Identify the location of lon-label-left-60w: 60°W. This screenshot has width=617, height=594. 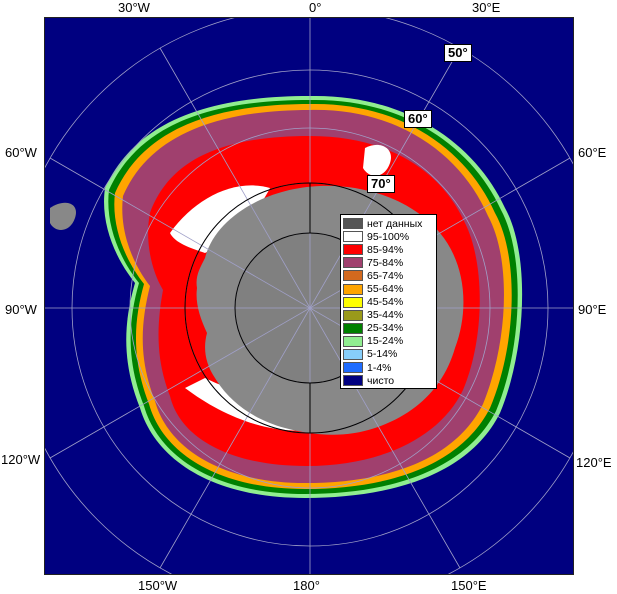
(21, 152).